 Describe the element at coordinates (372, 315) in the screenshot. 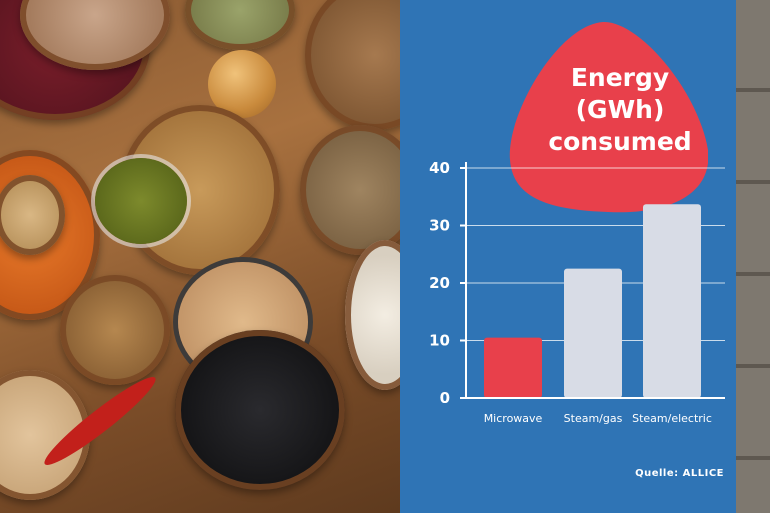

I see `bowl-white-beans` at that location.